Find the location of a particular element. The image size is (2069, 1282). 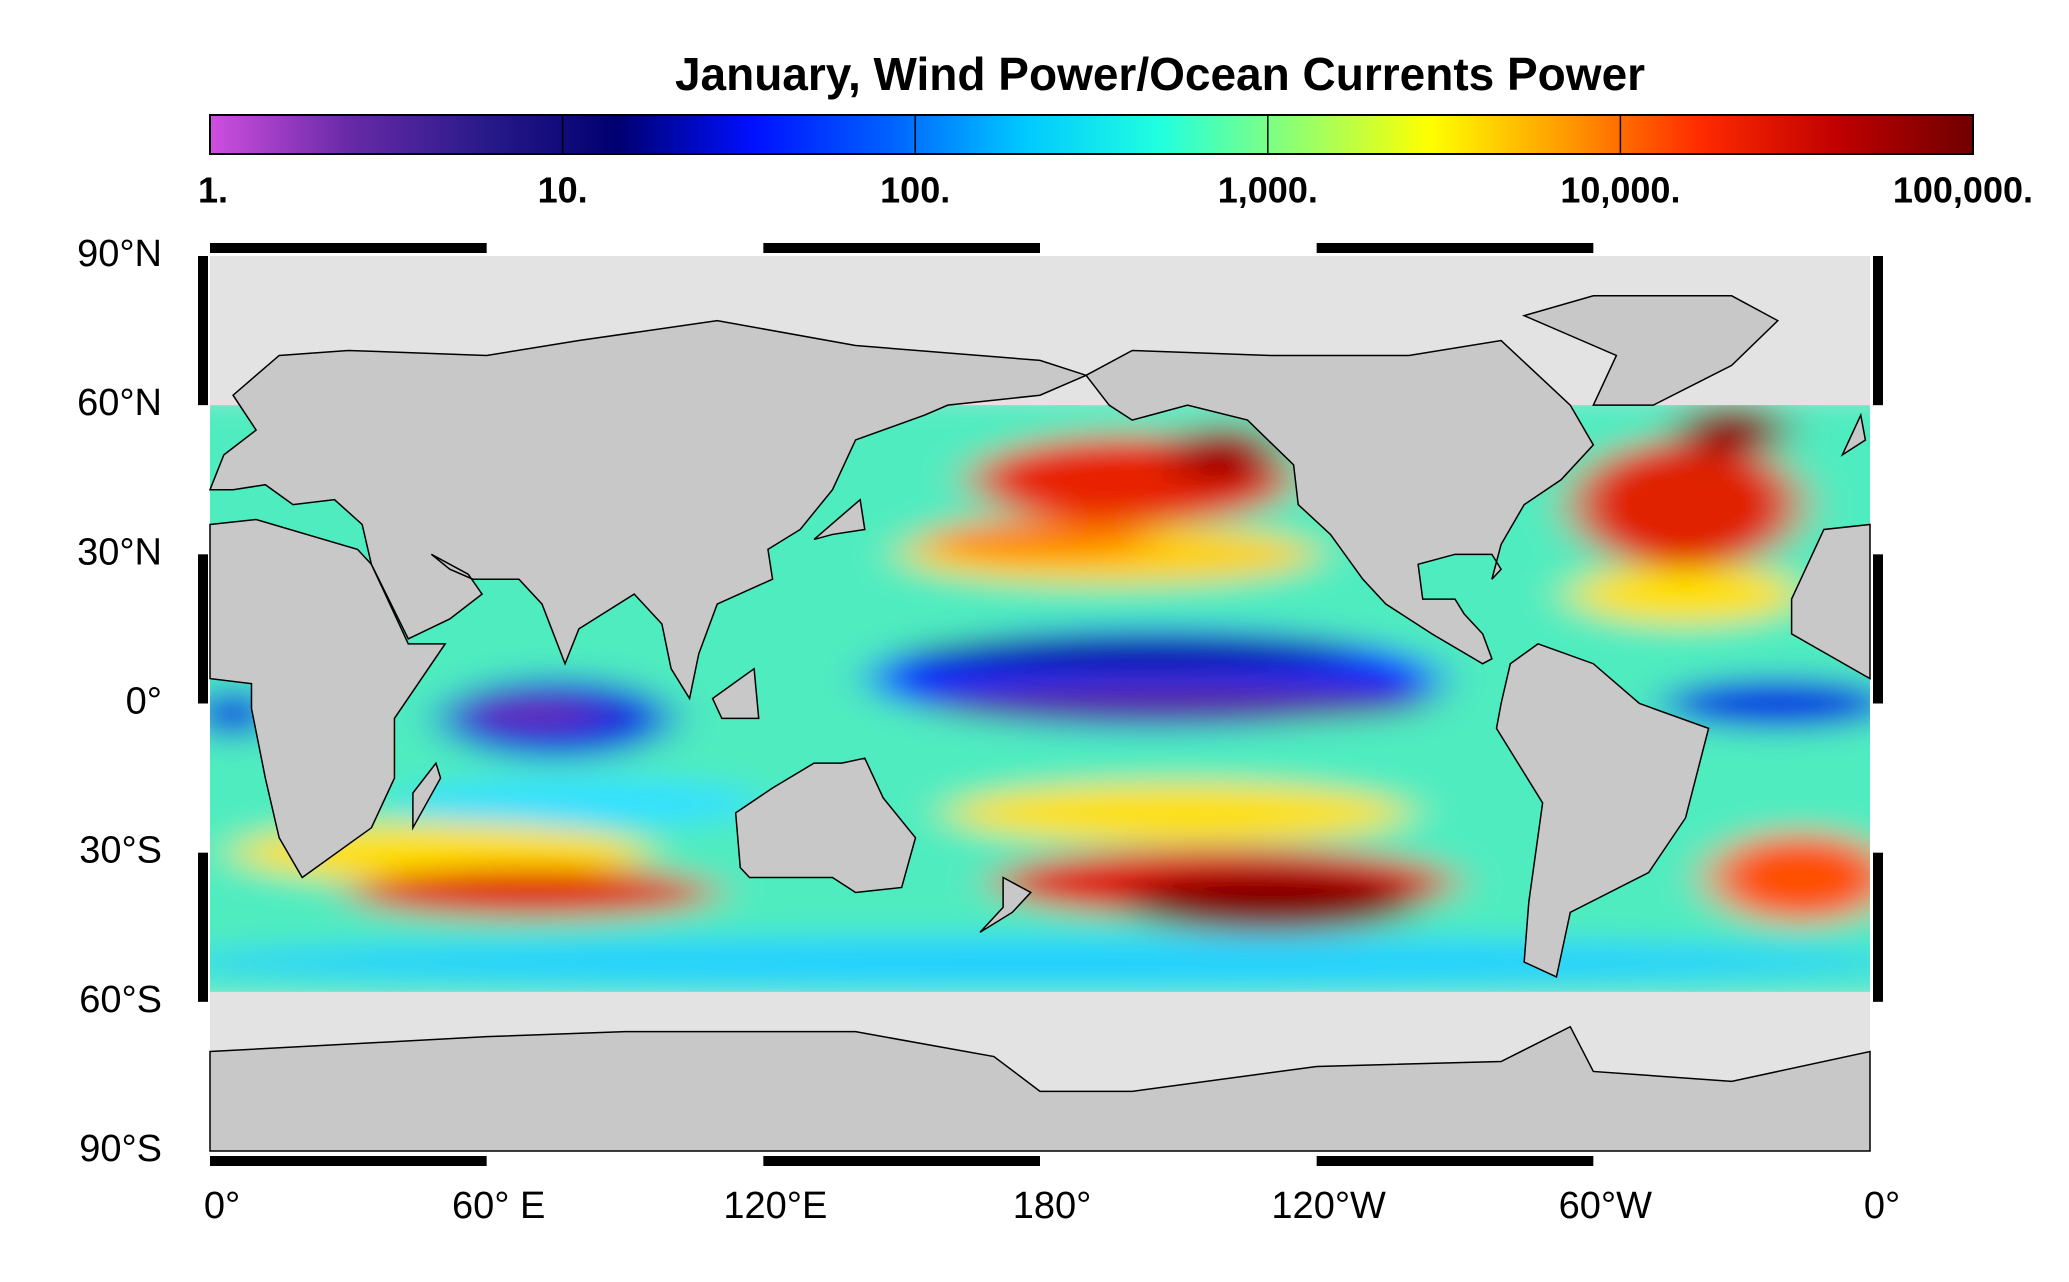

lat-tick-label: 60°N is located at coordinates (119, 403).